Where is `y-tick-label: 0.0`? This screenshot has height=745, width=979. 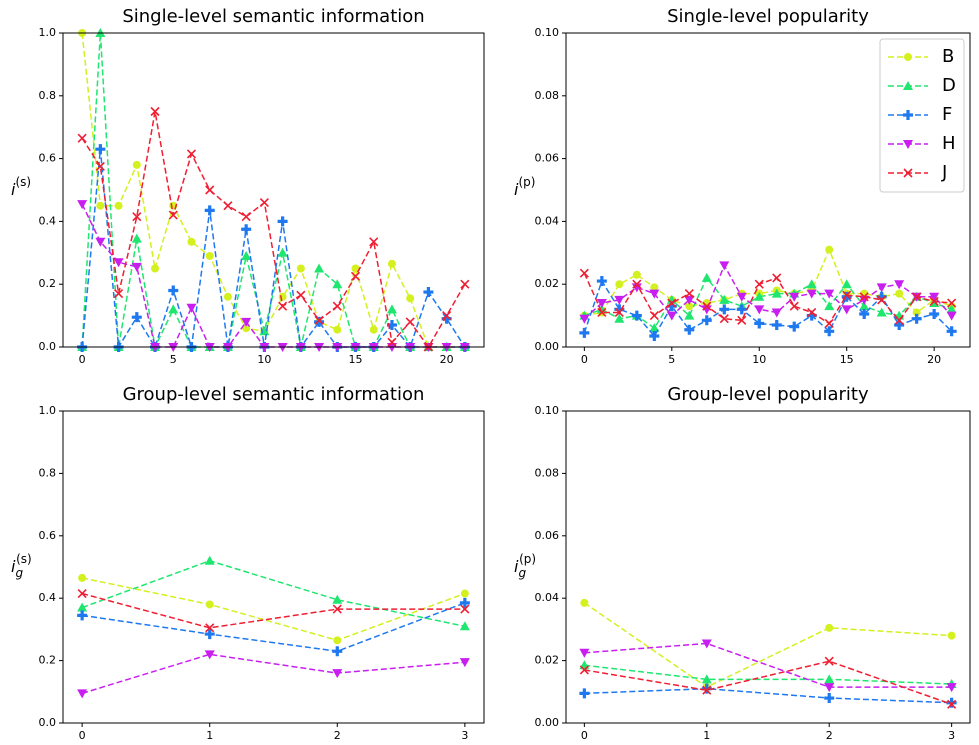
y-tick-label: 0.0 is located at coordinates (48, 346).